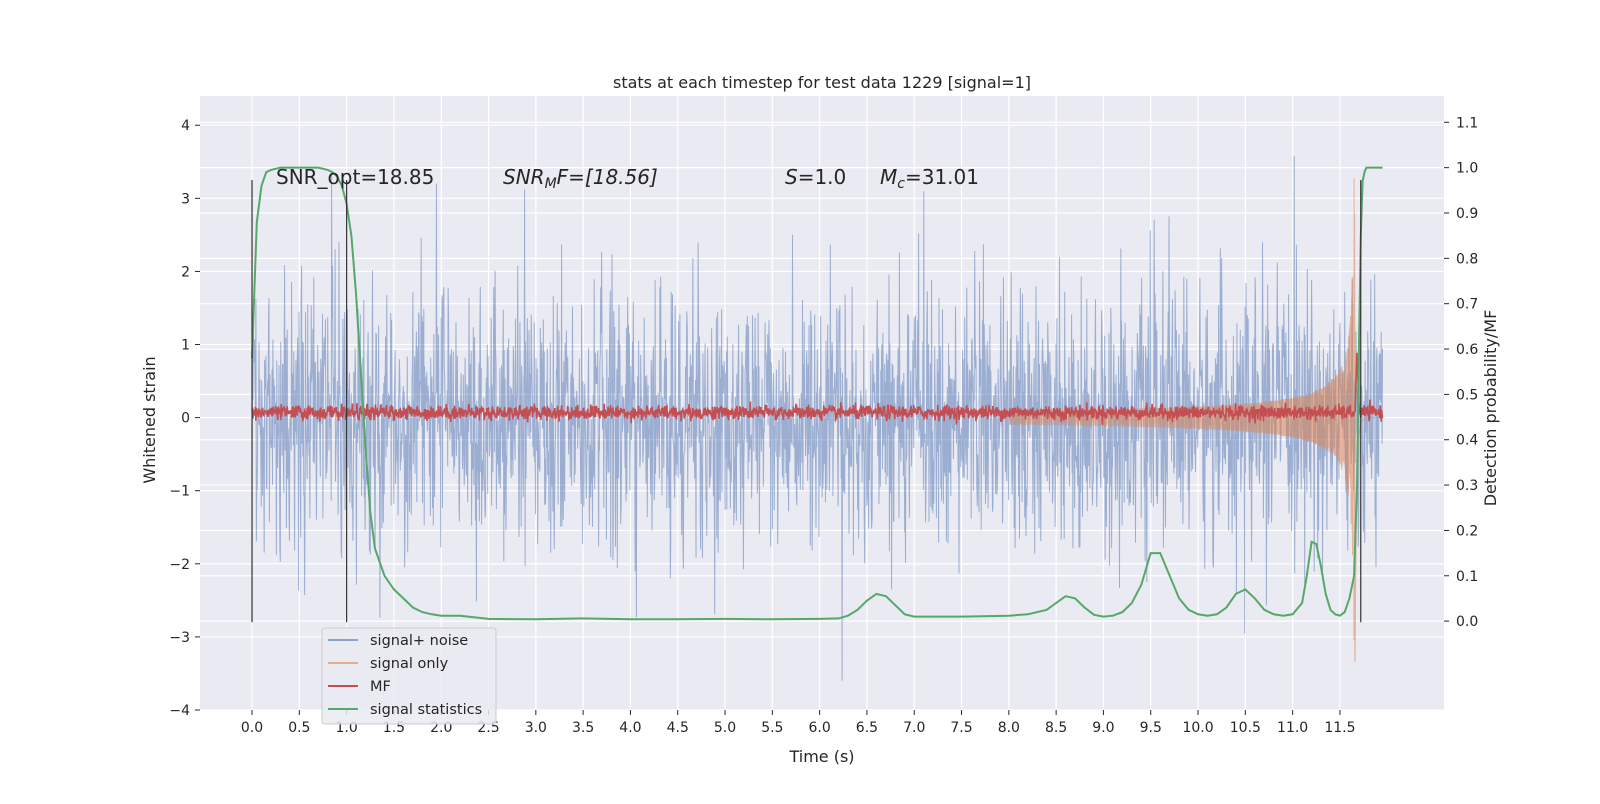 The width and height of the screenshot is (1600, 804). Describe the element at coordinates (929, 178) in the screenshot. I see `annotation-mc: Mc=31.01` at that location.